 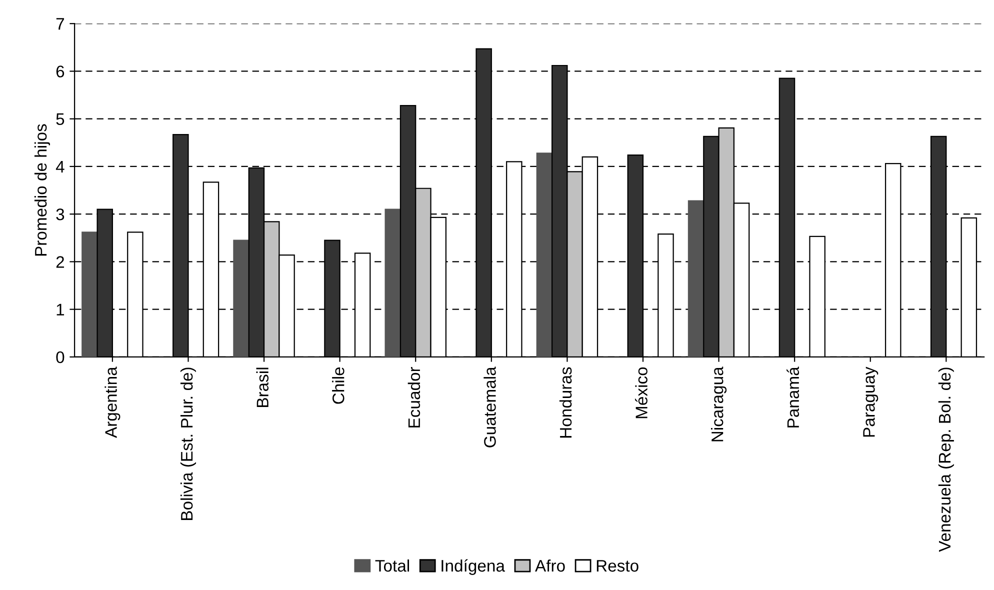 What do you see at coordinates (42, 190) in the screenshot?
I see `y-axis-title: Promedio de hijos` at bounding box center [42, 190].